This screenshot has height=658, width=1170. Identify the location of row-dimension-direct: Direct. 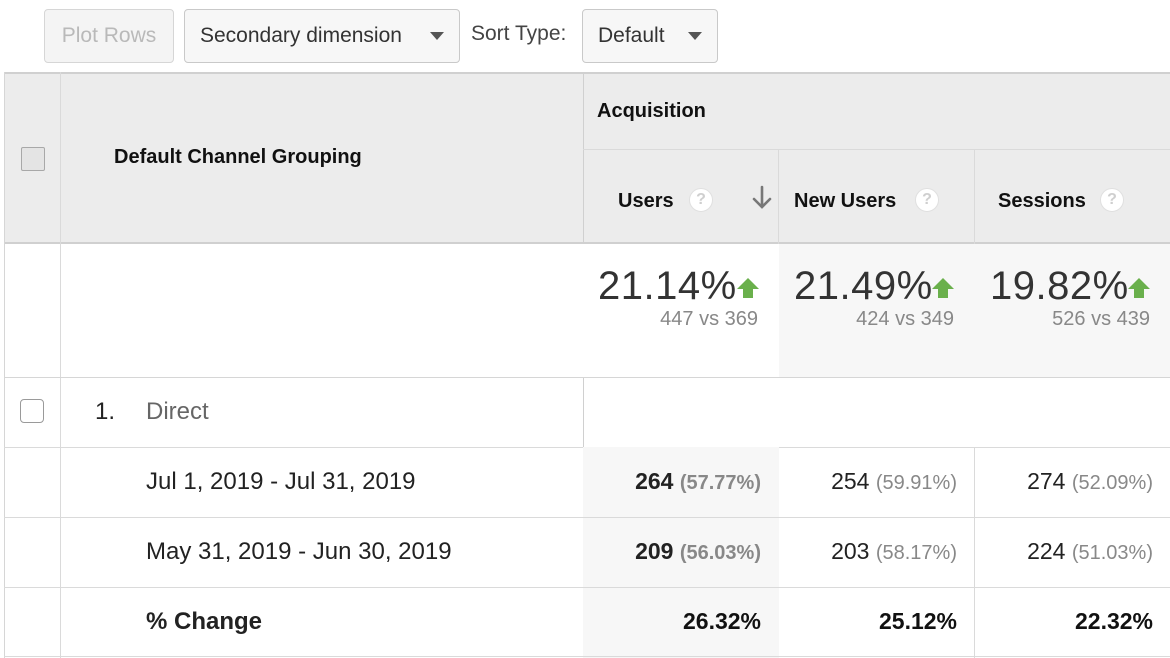
(177, 411).